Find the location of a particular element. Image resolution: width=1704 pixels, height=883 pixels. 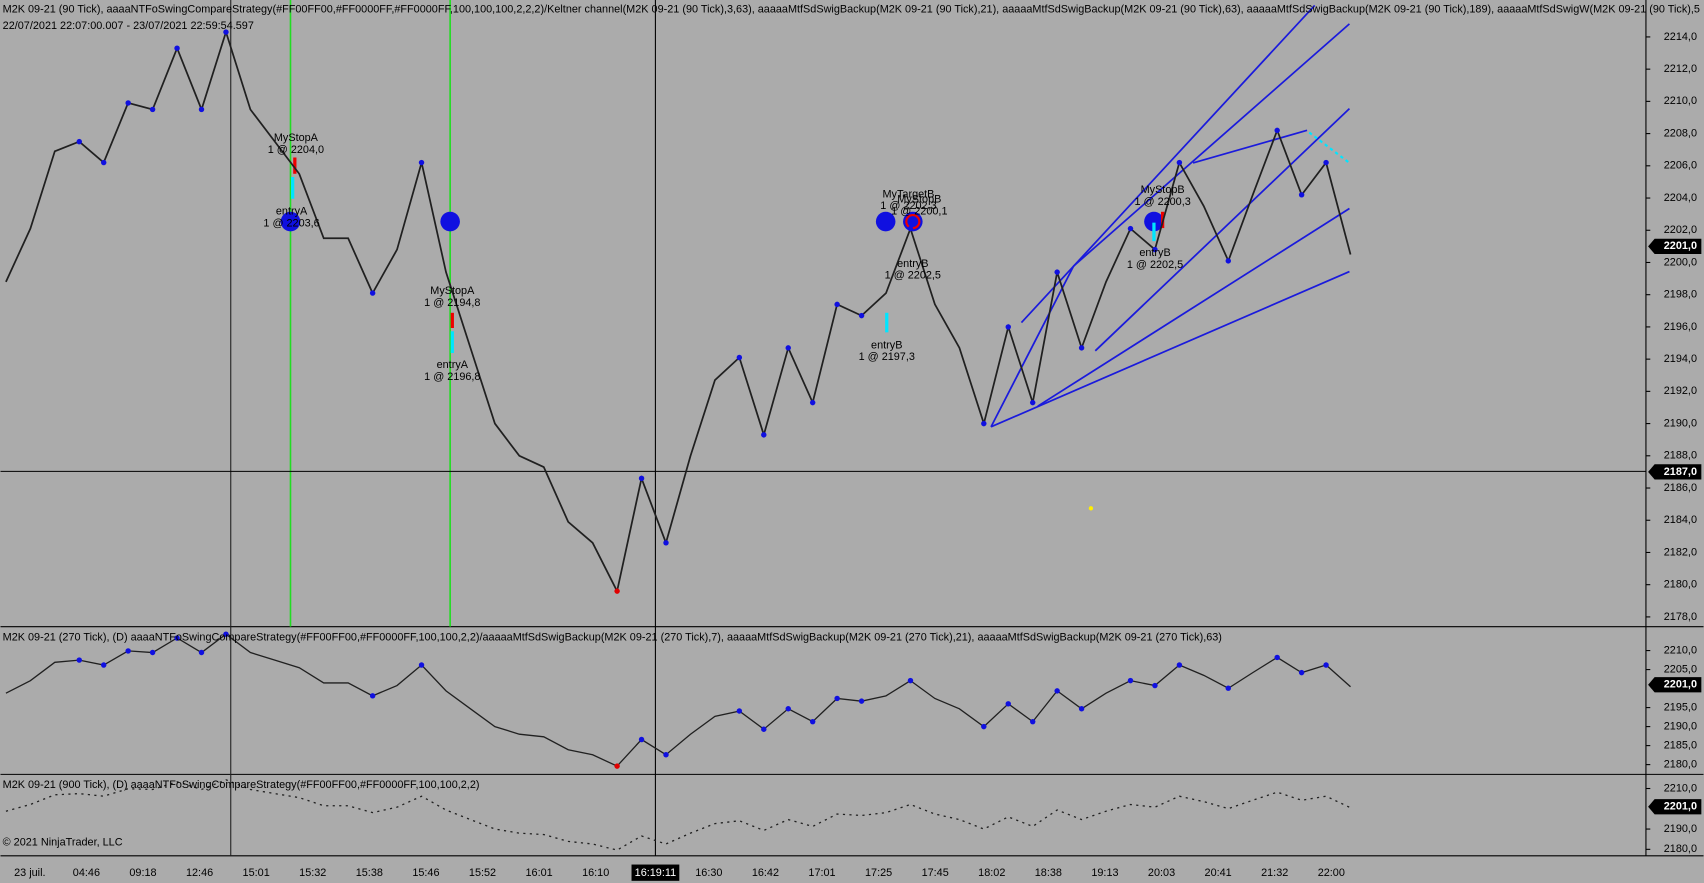

annotation-detail: 1 @ 2203,6 is located at coordinates (291, 224).